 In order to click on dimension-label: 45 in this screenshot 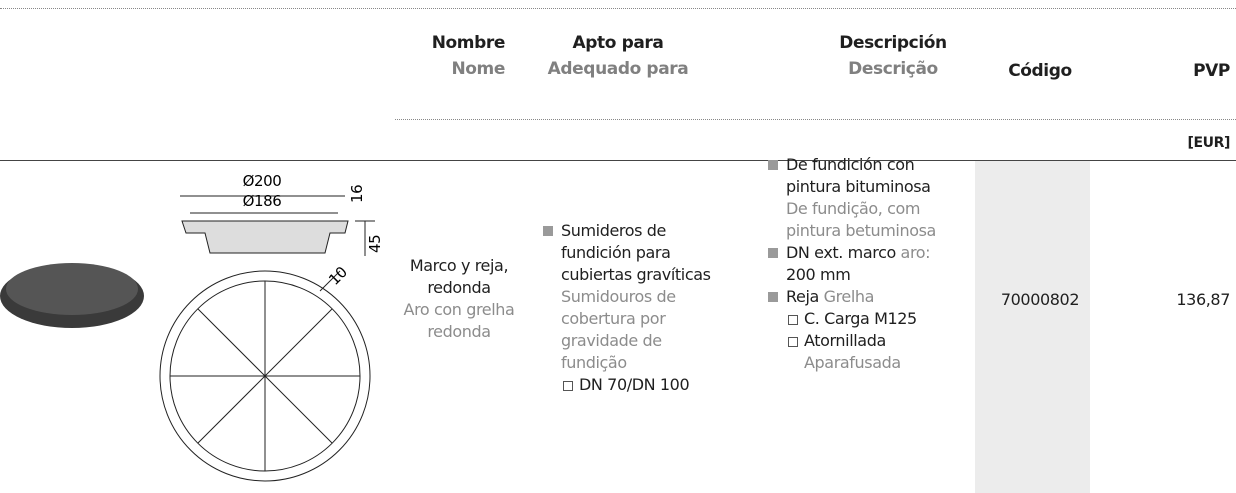, I will do `click(375, 244)`.